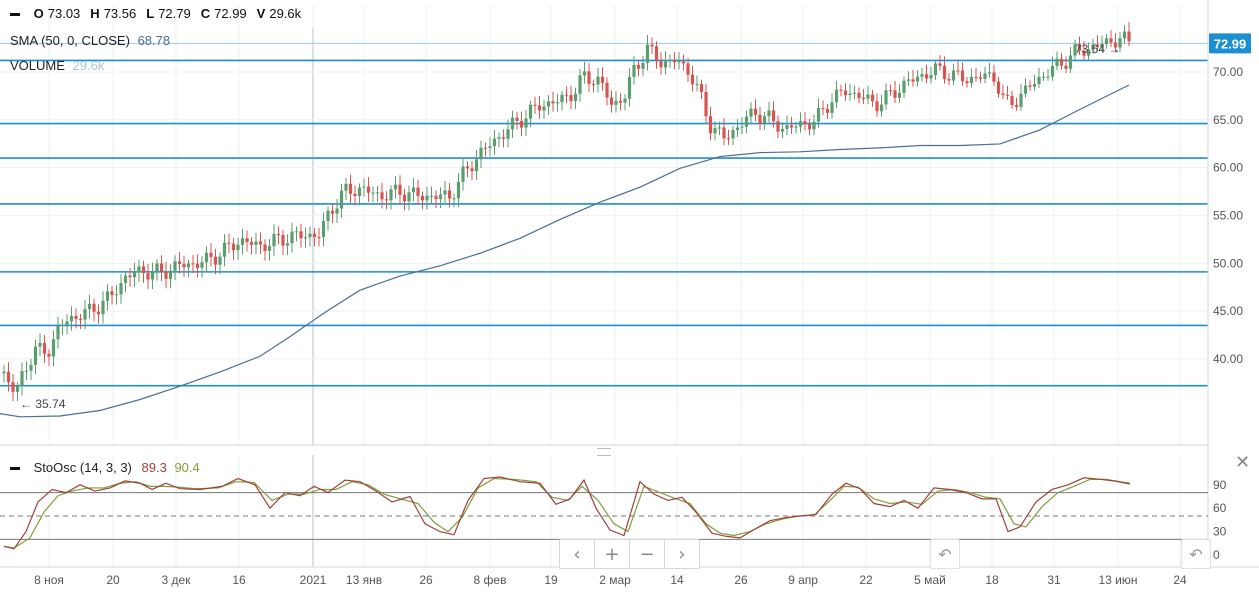 This screenshot has height=593, width=1259. I want to click on legend-value-c: 72.99, so click(230, 13).